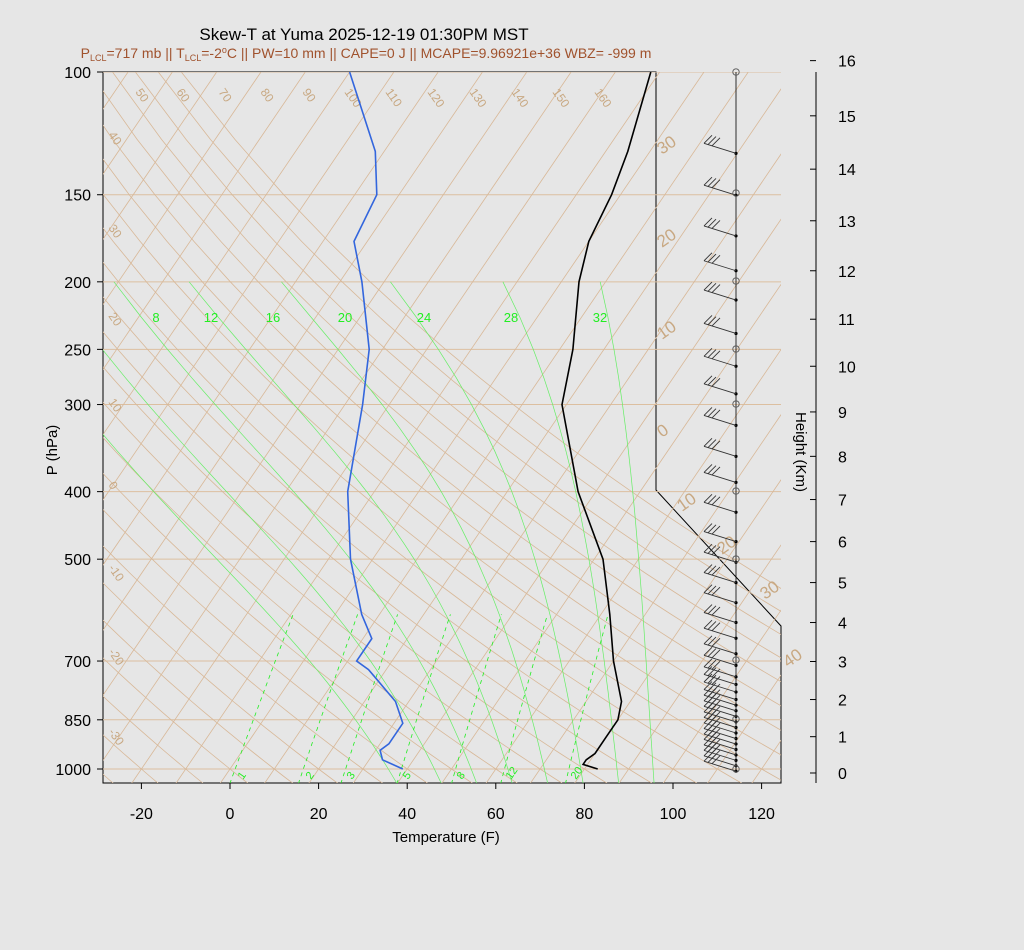  I want to click on height-tick-label: 1, so click(842, 738).